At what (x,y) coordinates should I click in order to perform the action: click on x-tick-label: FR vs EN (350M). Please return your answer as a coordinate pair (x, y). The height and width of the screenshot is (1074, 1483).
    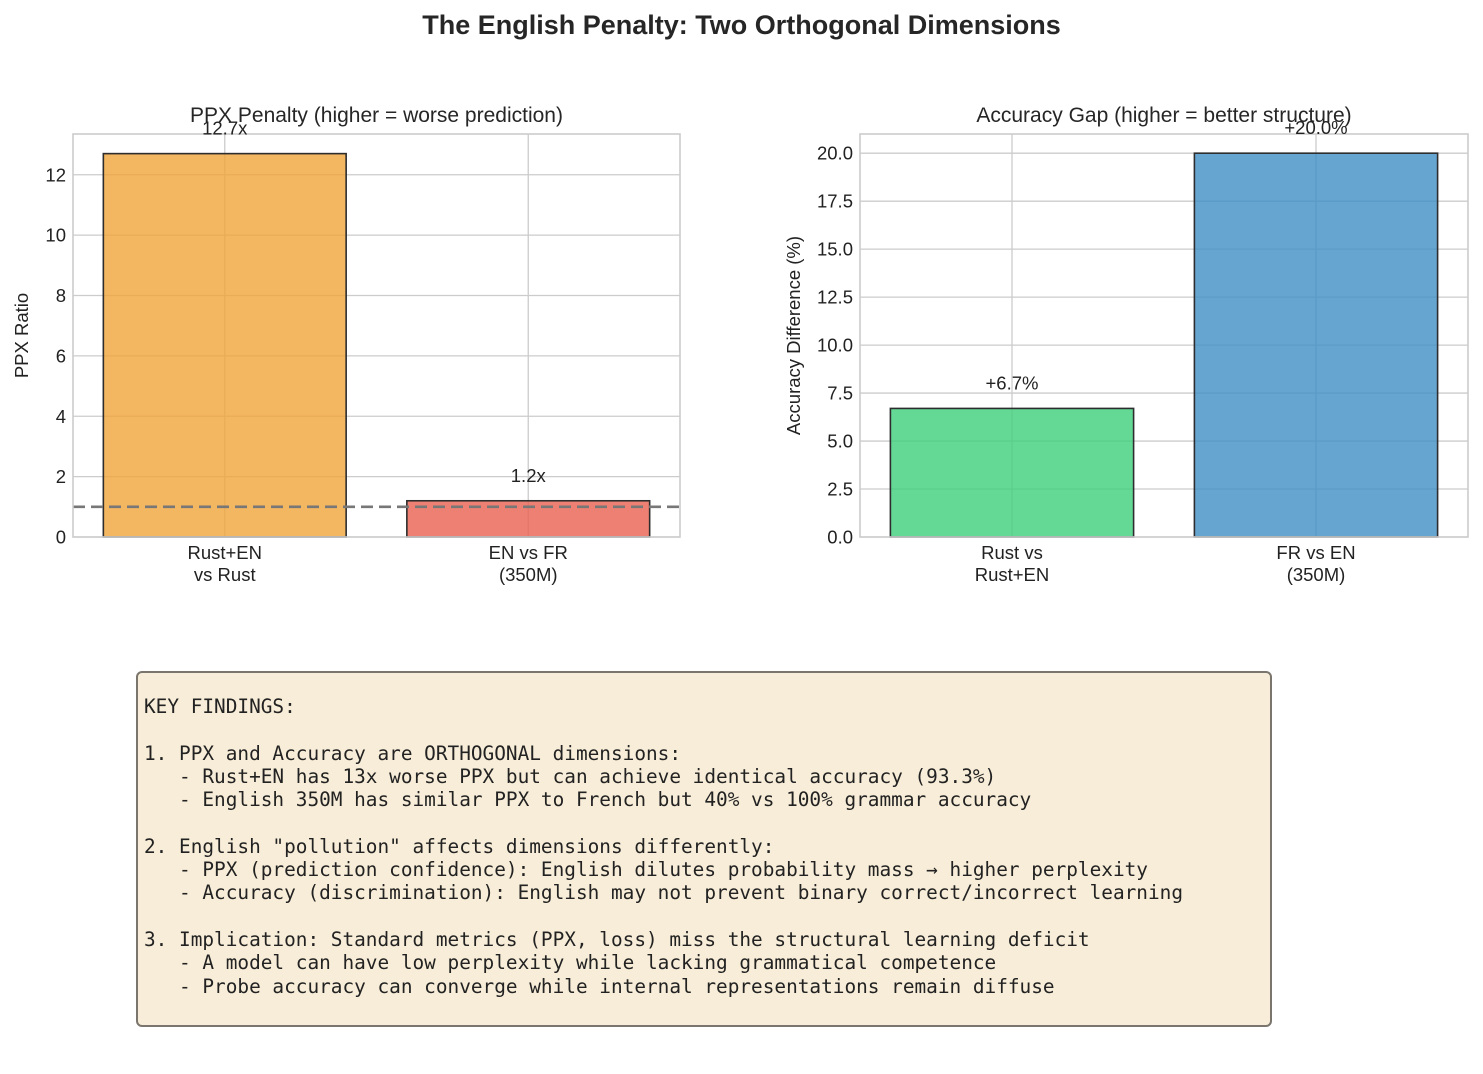
    Looking at the image, I should click on (1315, 563).